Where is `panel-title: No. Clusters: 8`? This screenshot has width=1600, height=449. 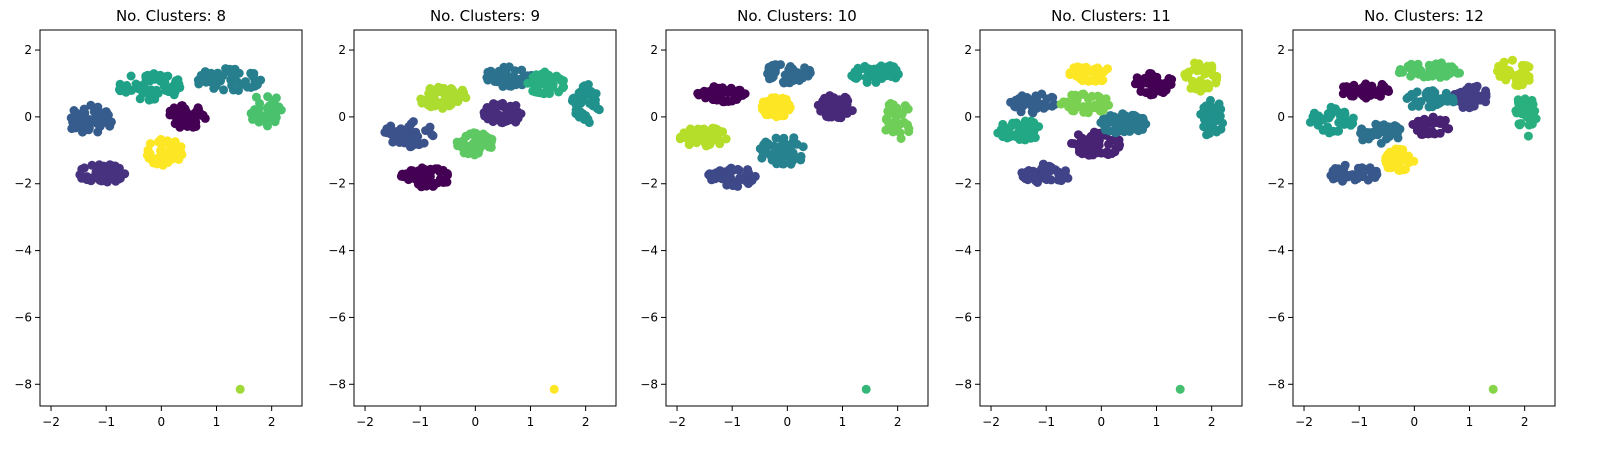
panel-title: No. Clusters: 8 is located at coordinates (171, 16).